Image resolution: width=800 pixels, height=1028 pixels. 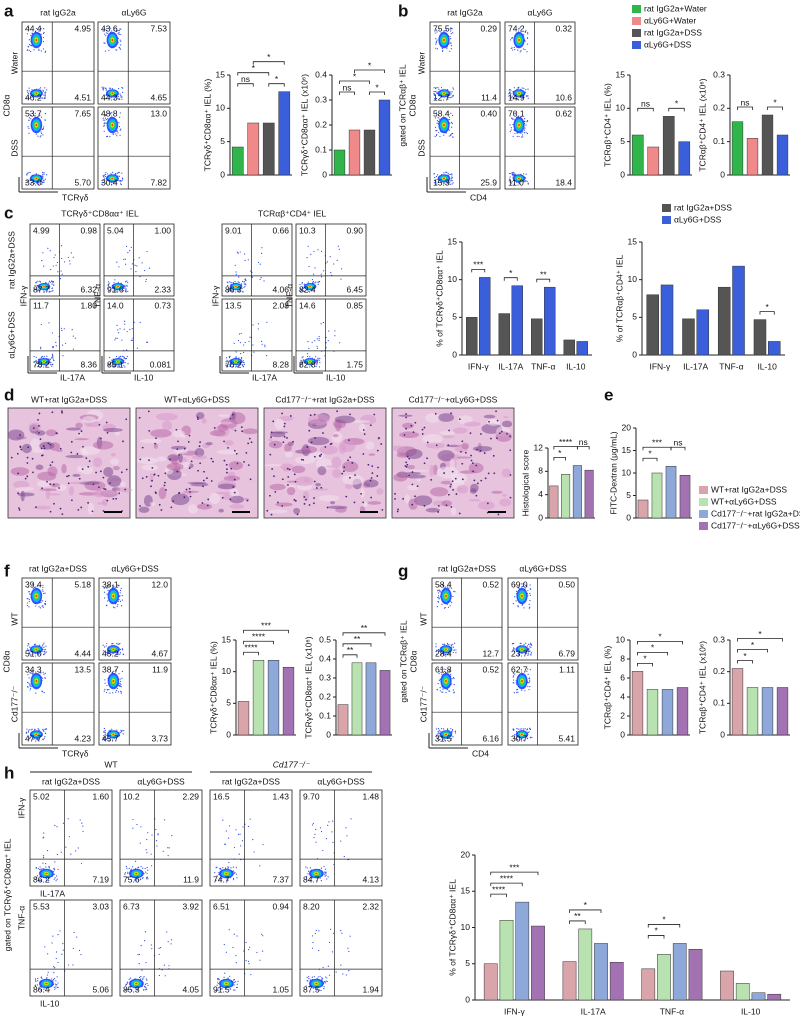 I want to click on quadrant-value: 0.62, so click(x=563, y=113).